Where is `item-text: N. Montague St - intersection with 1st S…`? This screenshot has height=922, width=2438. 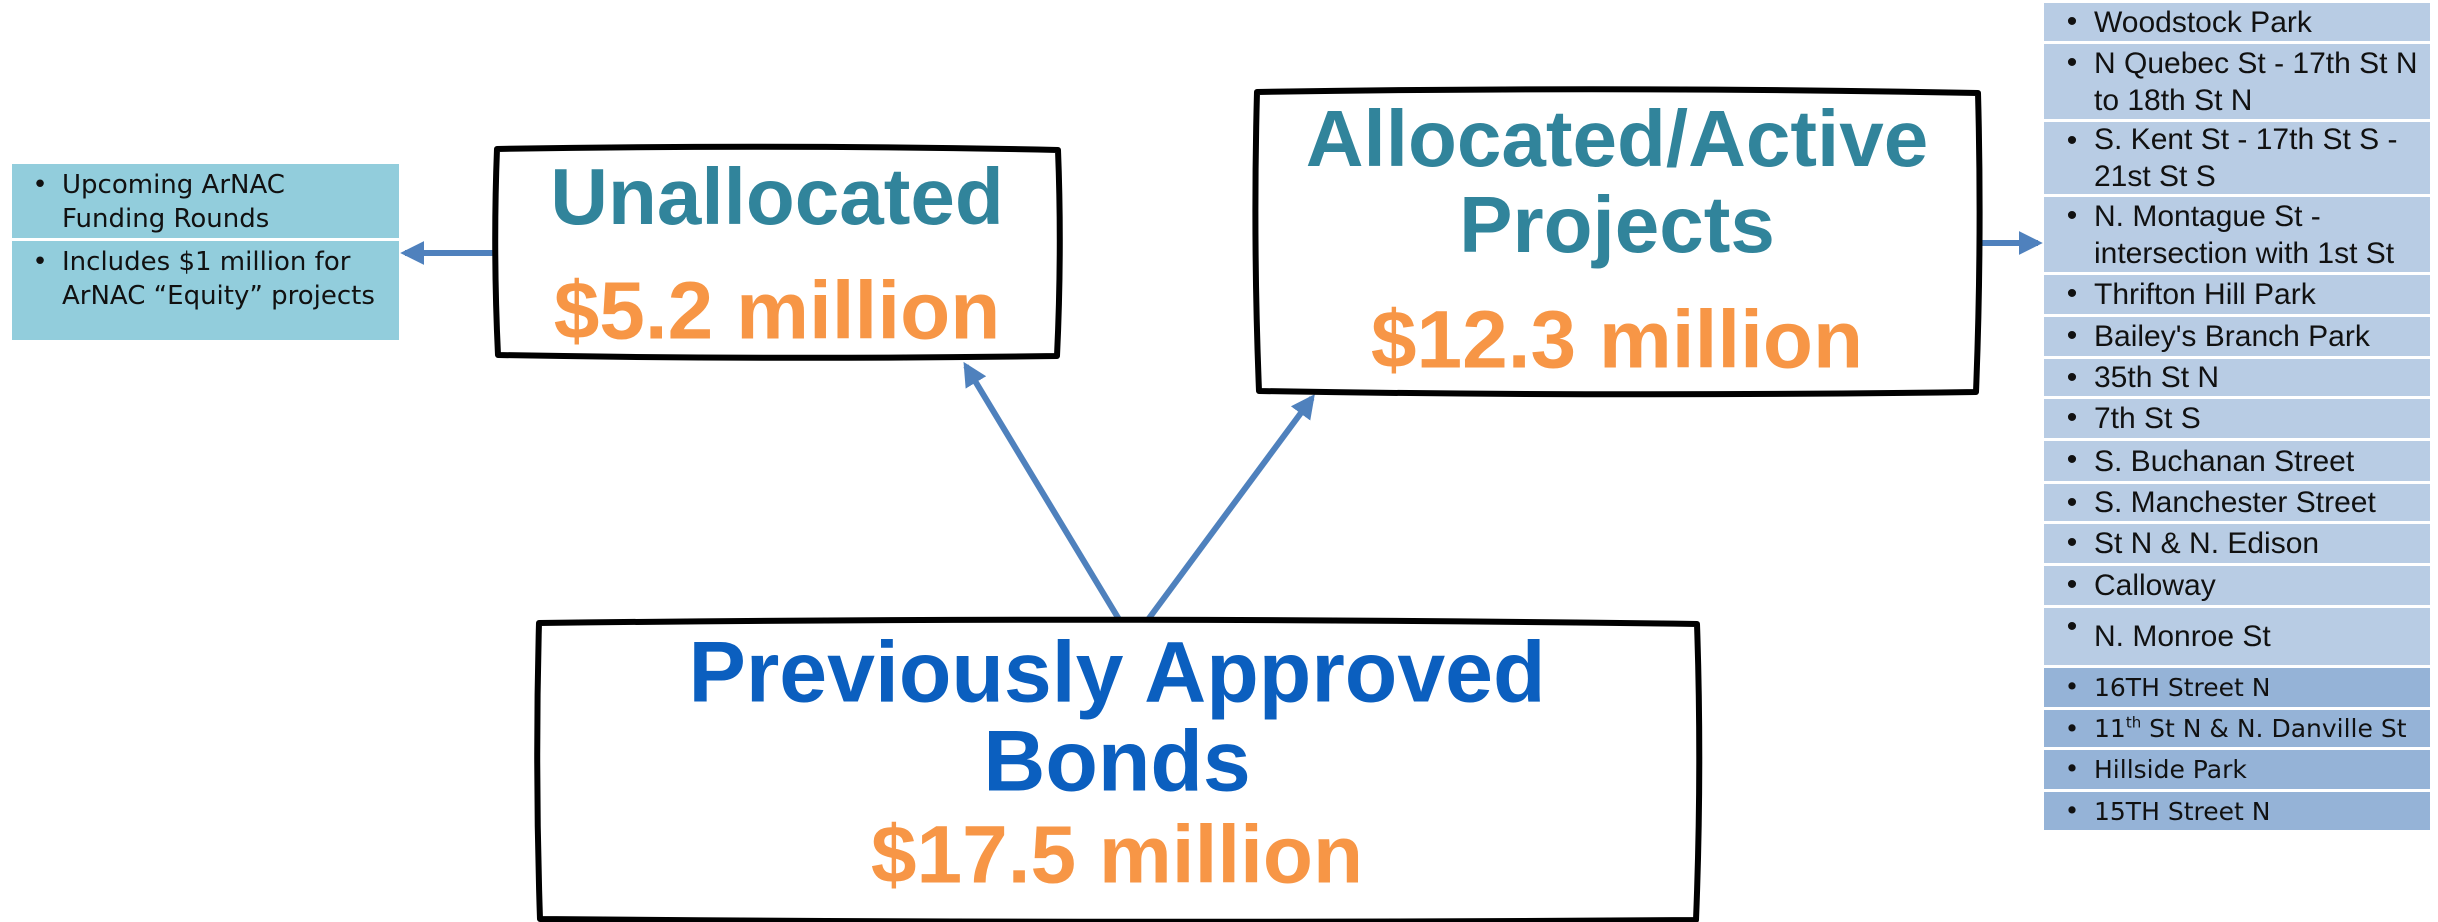
item-text: N. Montague St - intersection with 1st S… is located at coordinates (2244, 234).